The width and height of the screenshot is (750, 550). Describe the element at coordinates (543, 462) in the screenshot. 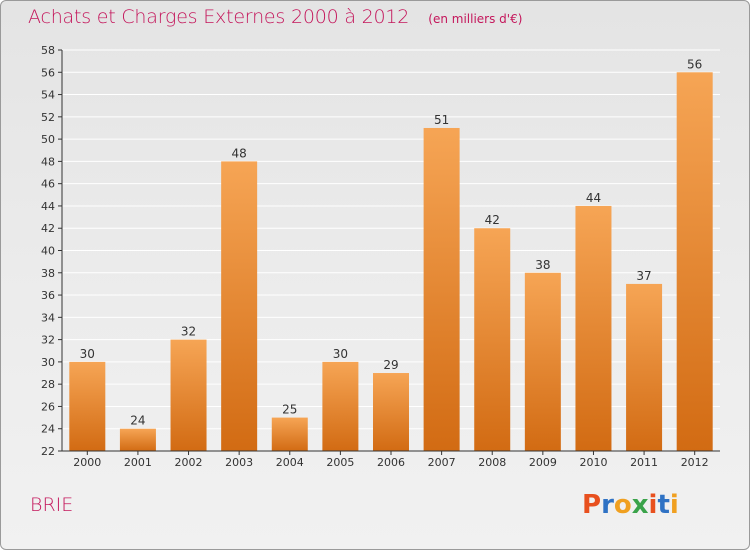

I see `x-tick-label: 2009` at that location.